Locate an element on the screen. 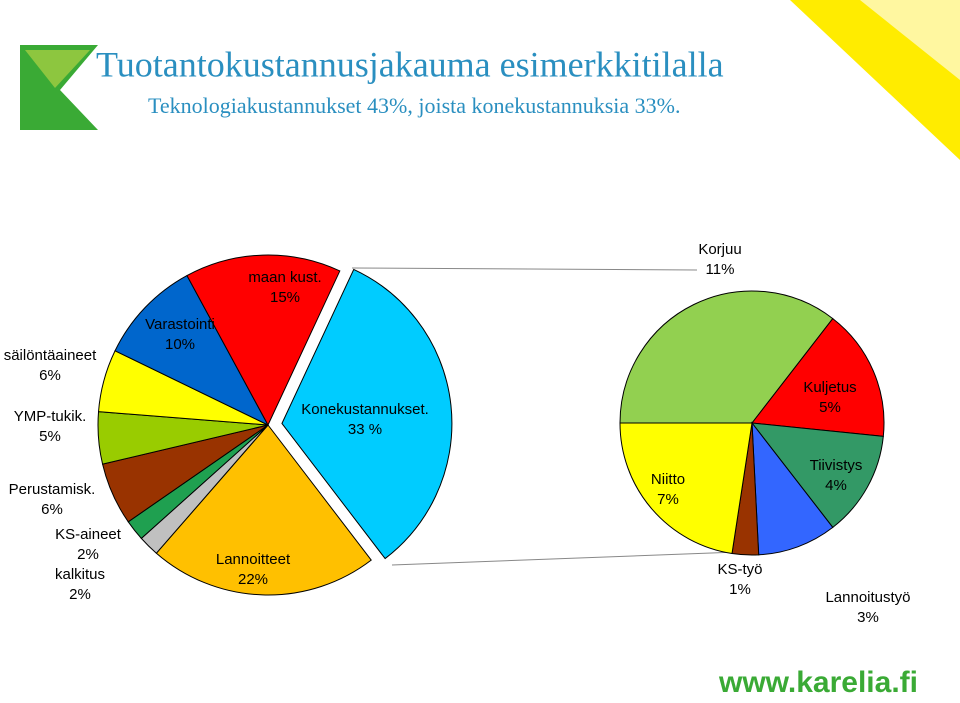 The width and height of the screenshot is (960, 703). slice-label: Korjuu is located at coordinates (719, 249).